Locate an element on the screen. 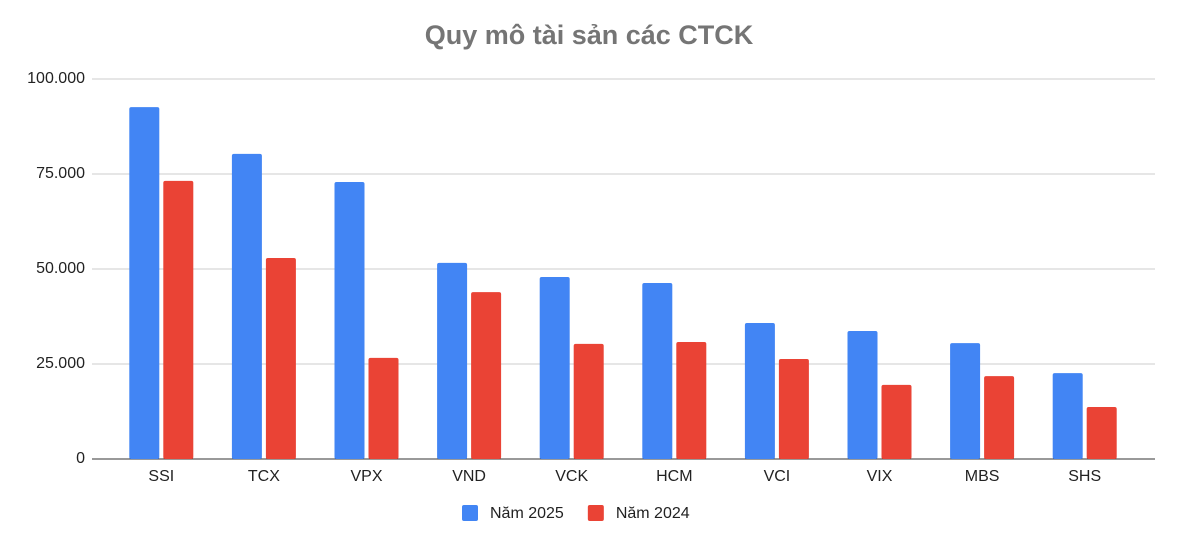 This screenshot has height=549, width=1179. x-tick-label: MBS is located at coordinates (982, 476).